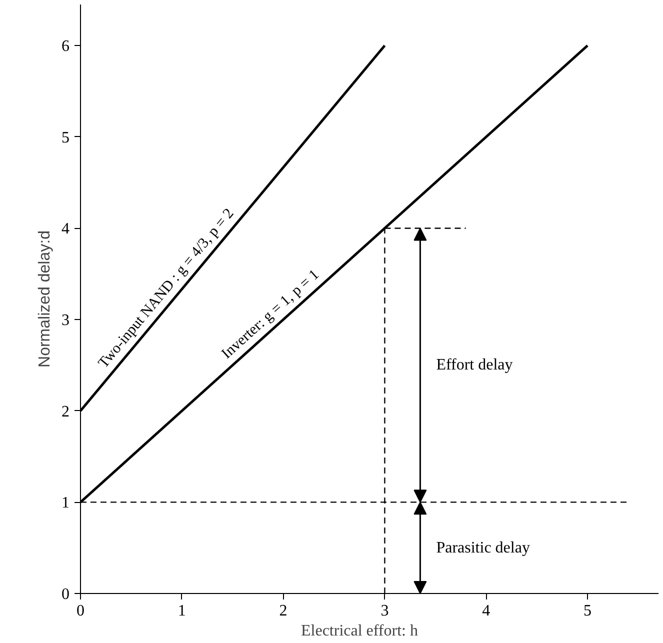 The height and width of the screenshot is (643, 663). Describe the element at coordinates (66, 503) in the screenshot. I see `y-tick-label: 1` at that location.